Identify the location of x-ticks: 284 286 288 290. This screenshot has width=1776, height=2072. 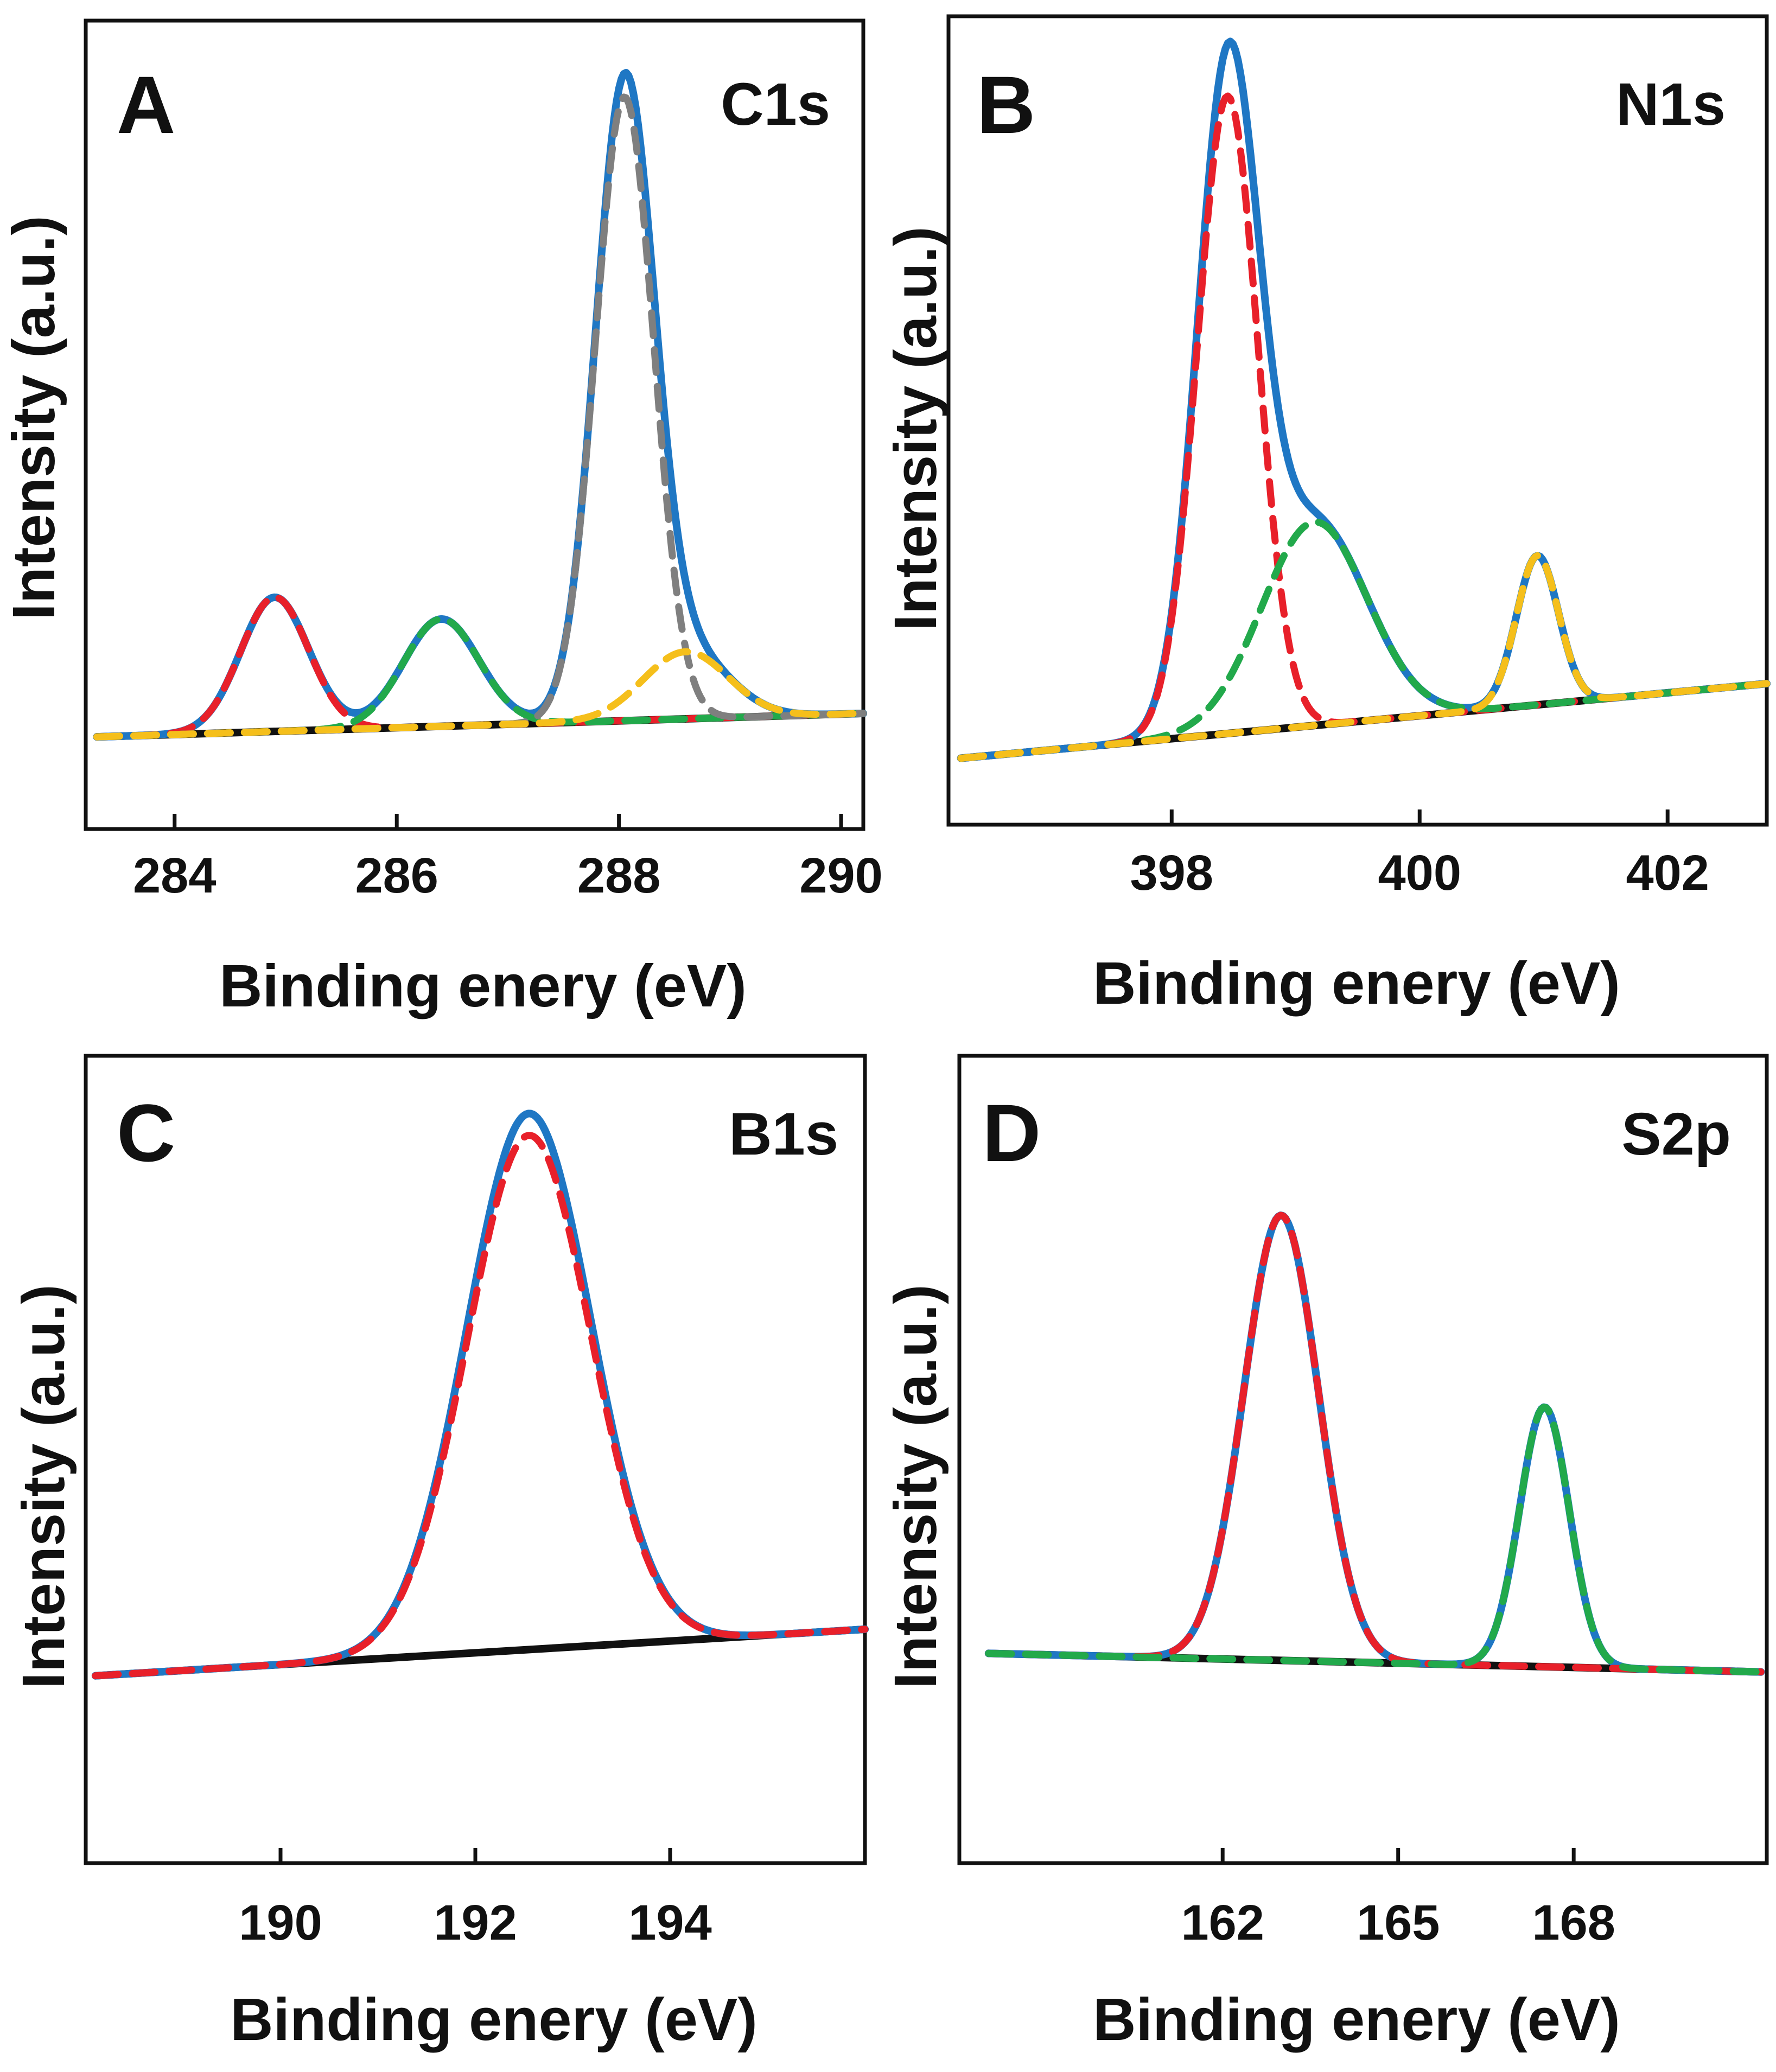
(508, 858).